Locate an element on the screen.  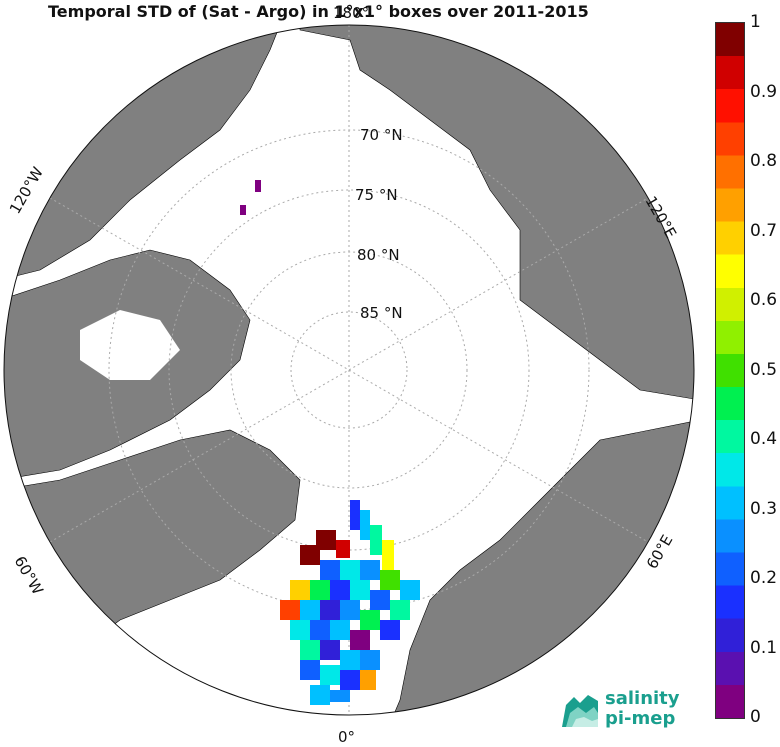
colorbar-tick-0.1: 0.1 is located at coordinates (764, 647).